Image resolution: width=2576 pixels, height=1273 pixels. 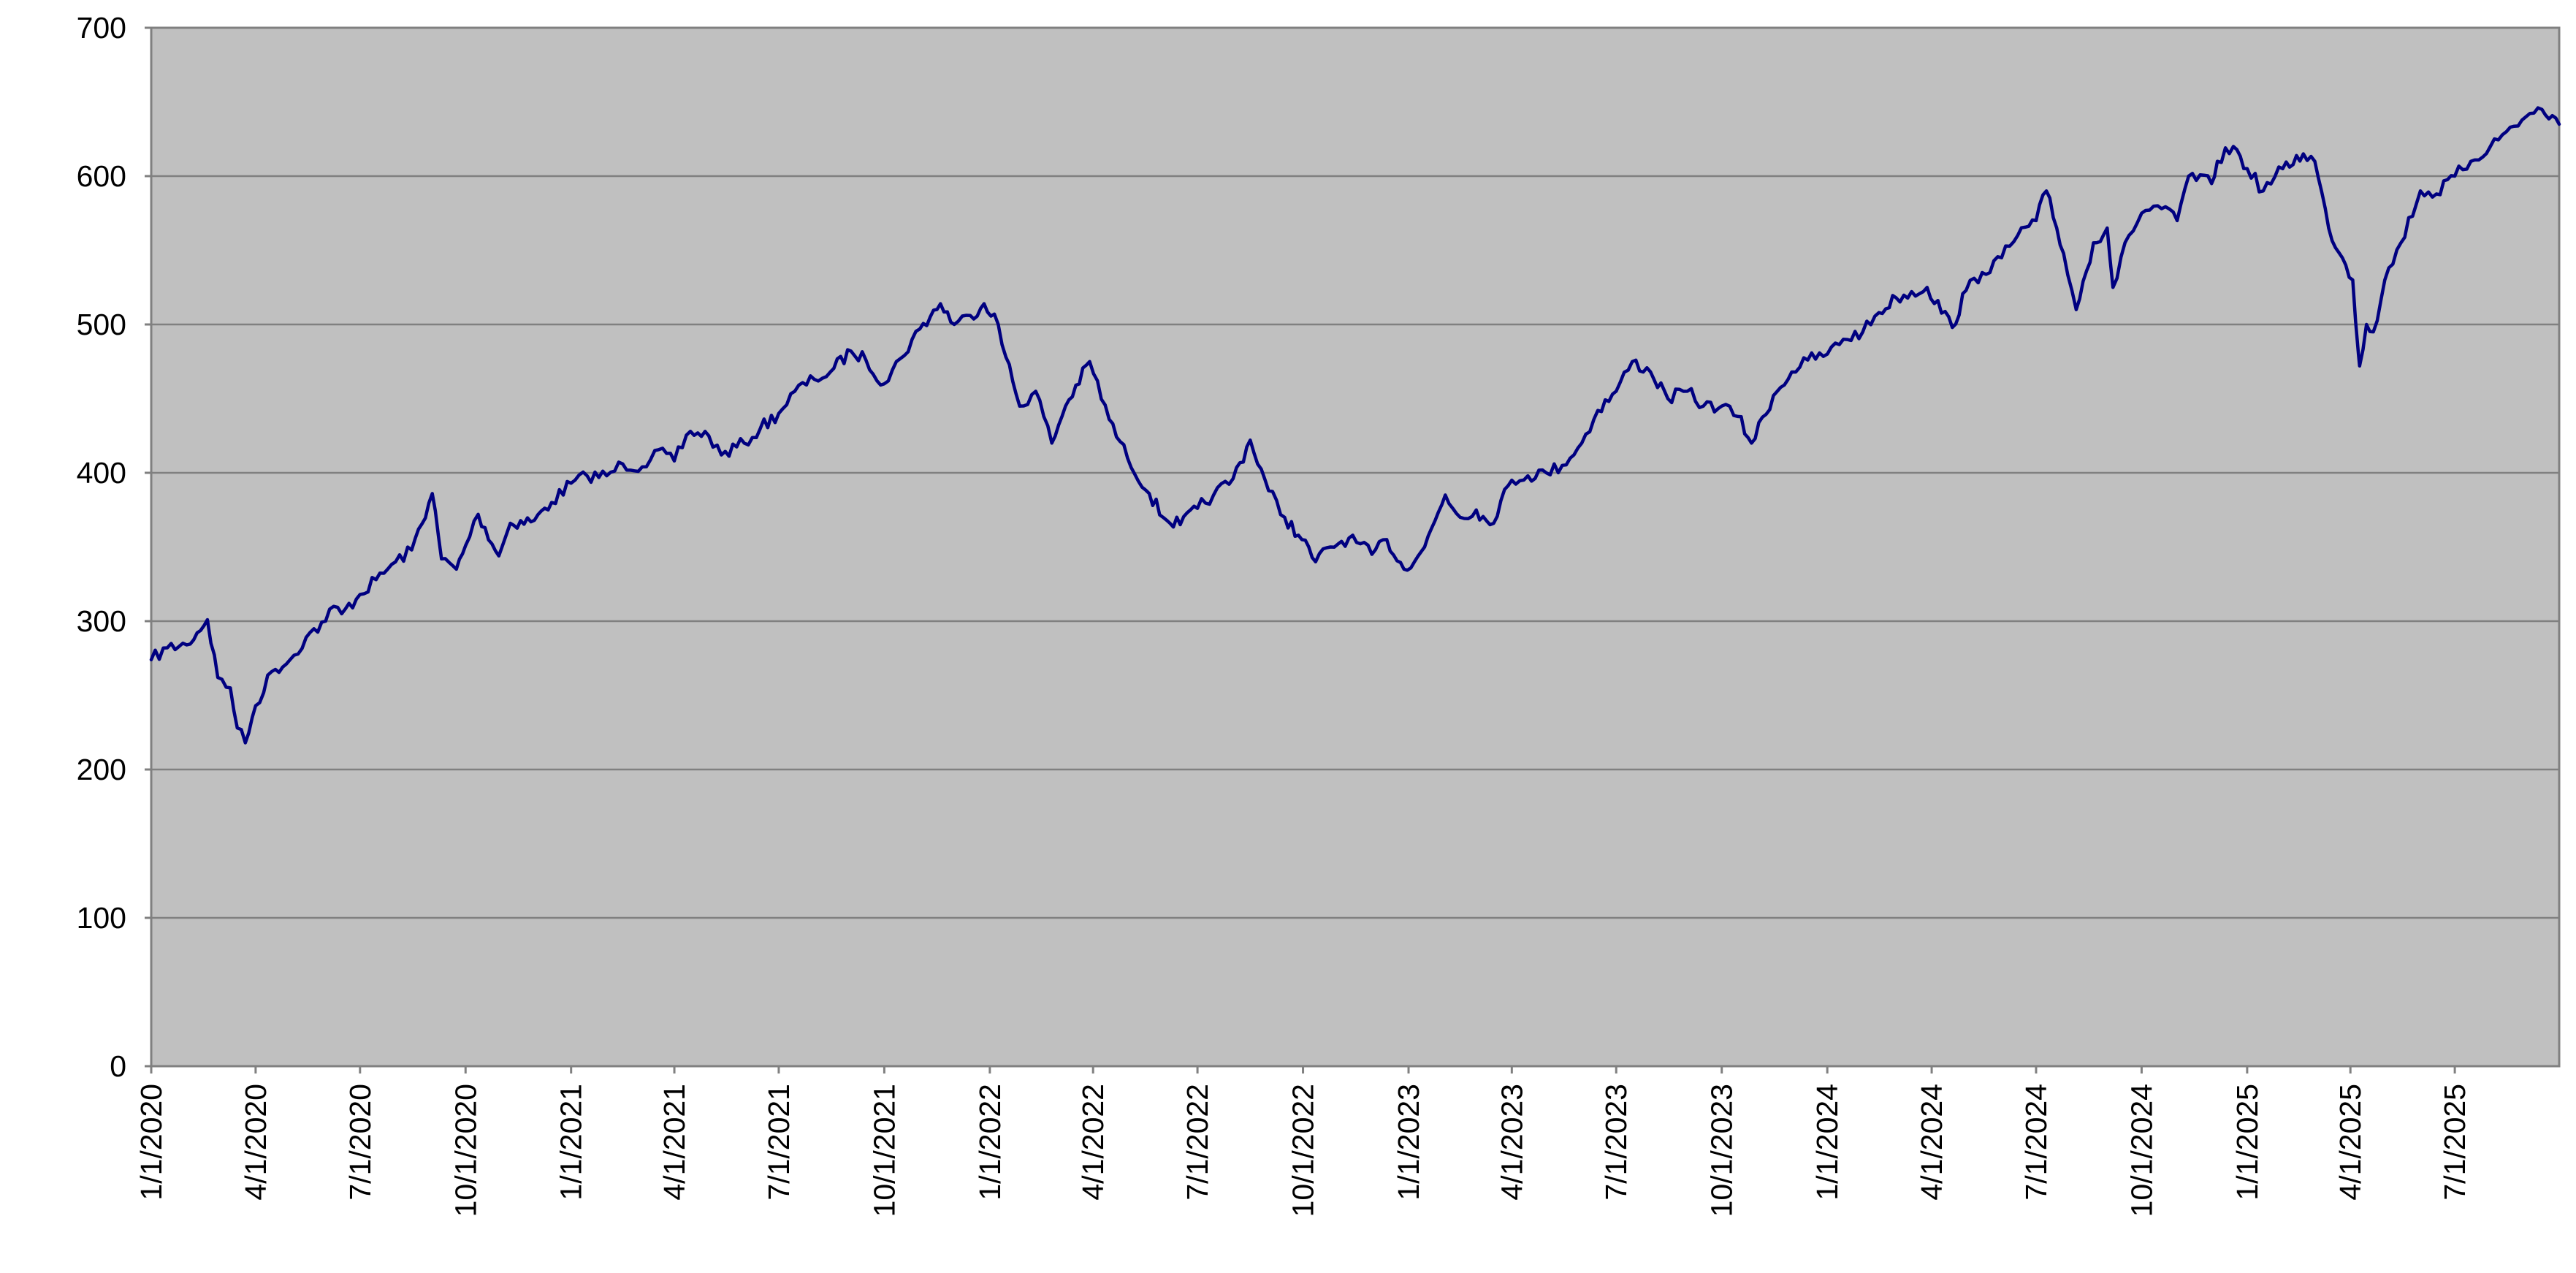 What do you see at coordinates (779, 1142) in the screenshot?
I see `x-tick-label: 7/1/2021` at bounding box center [779, 1142].